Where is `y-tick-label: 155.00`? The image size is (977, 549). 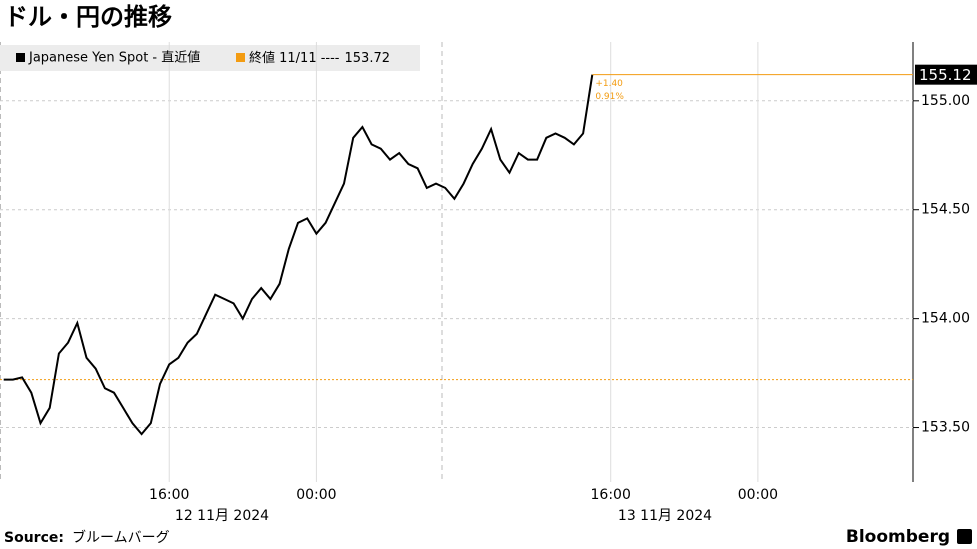 y-tick-label: 155.00 is located at coordinates (945, 101).